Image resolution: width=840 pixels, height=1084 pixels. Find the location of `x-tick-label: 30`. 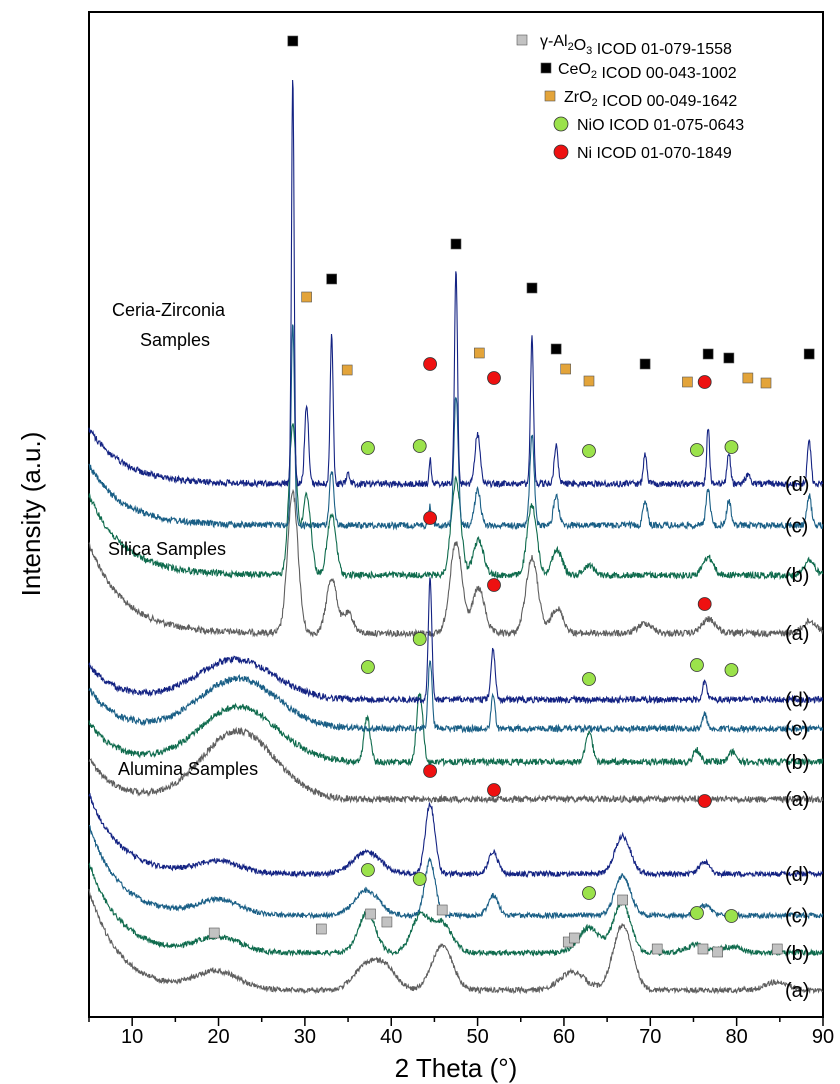

x-tick-label: 30 is located at coordinates (305, 1037).